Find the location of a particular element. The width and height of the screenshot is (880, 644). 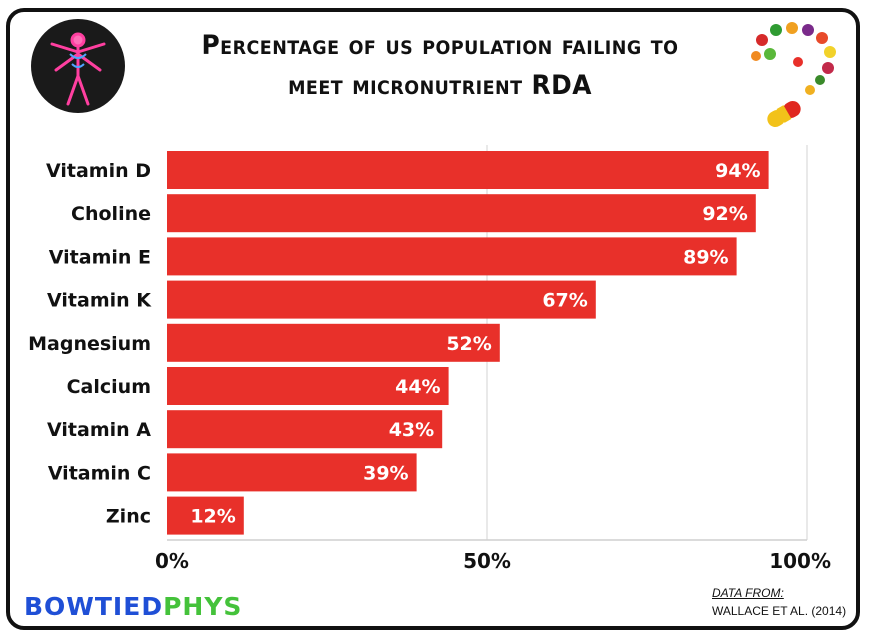

category-label-2: Vitamin E is located at coordinates (100, 257).